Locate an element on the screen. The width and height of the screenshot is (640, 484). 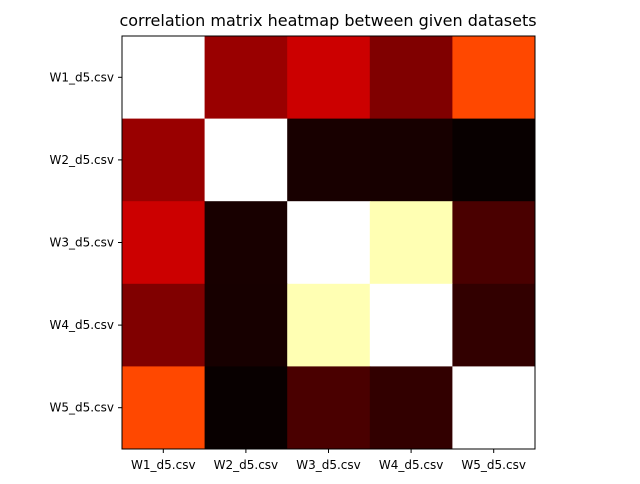
x-tick-label: W3_d5.csv is located at coordinates (328, 465).